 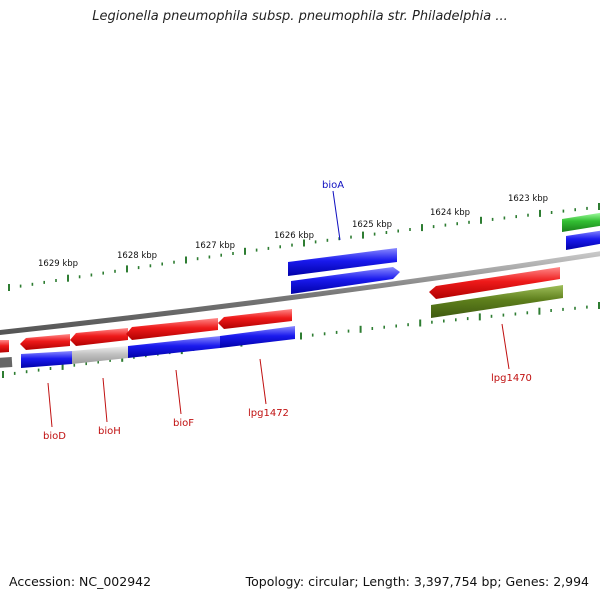 I want to click on lpg1470-leader, so click(x=505, y=346).